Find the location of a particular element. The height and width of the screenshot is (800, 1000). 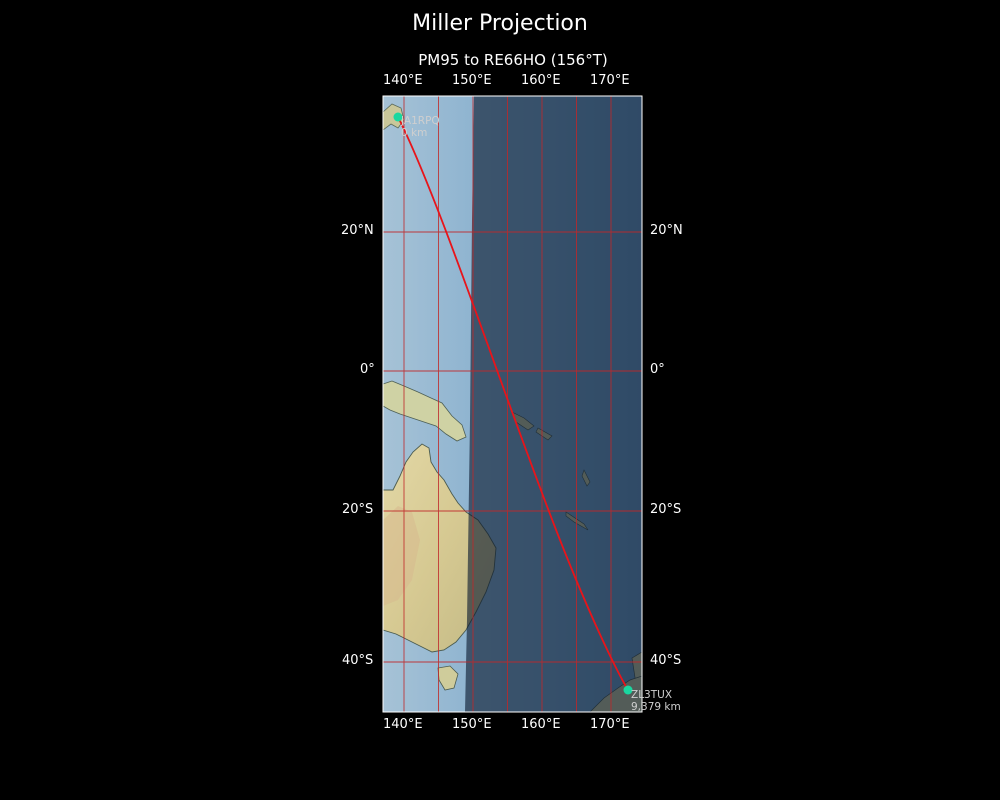

start-marker is located at coordinates (398, 117).